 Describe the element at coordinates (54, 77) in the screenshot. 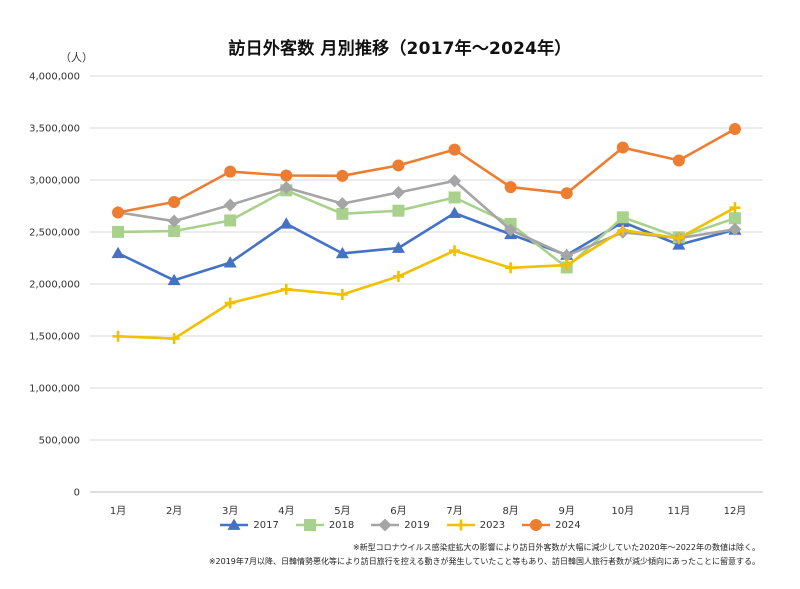

I see `y-tick-label: 4,000,000` at that location.